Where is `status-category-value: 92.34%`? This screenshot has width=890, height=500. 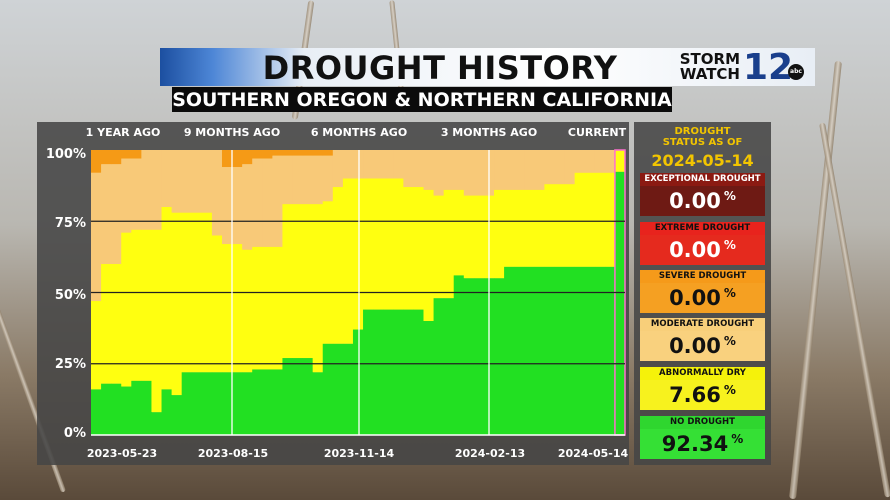
status-category-value: 92.34% is located at coordinates (702, 444).